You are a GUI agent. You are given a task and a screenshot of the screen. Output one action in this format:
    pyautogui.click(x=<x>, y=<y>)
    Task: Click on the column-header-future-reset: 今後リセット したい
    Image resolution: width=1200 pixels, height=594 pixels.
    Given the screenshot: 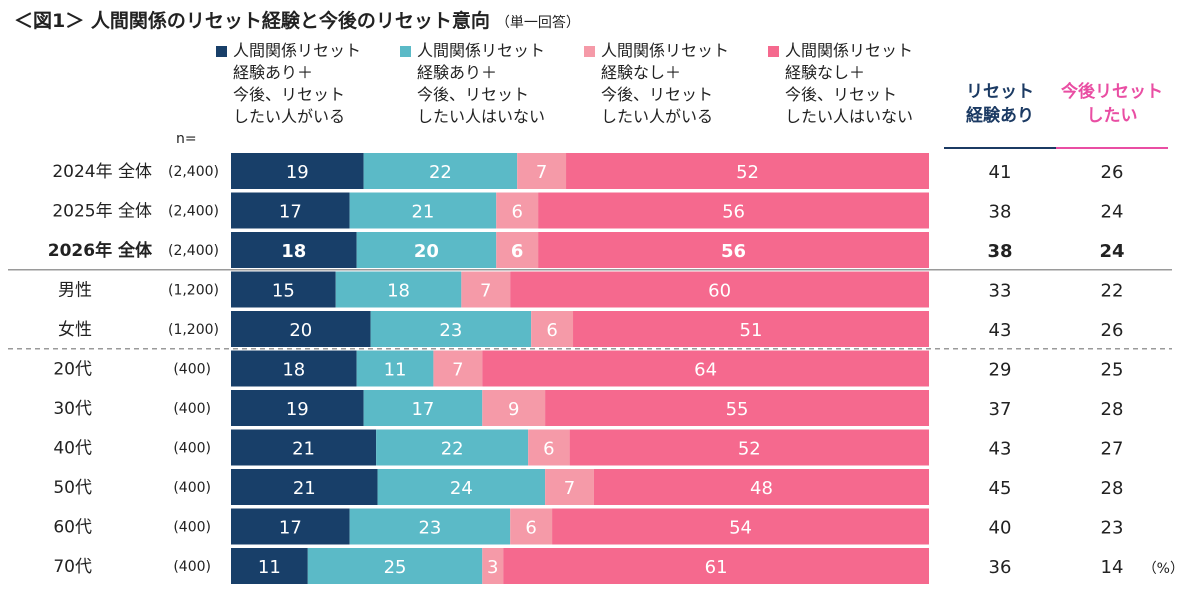 What is the action you would take?
    pyautogui.click(x=1112, y=104)
    